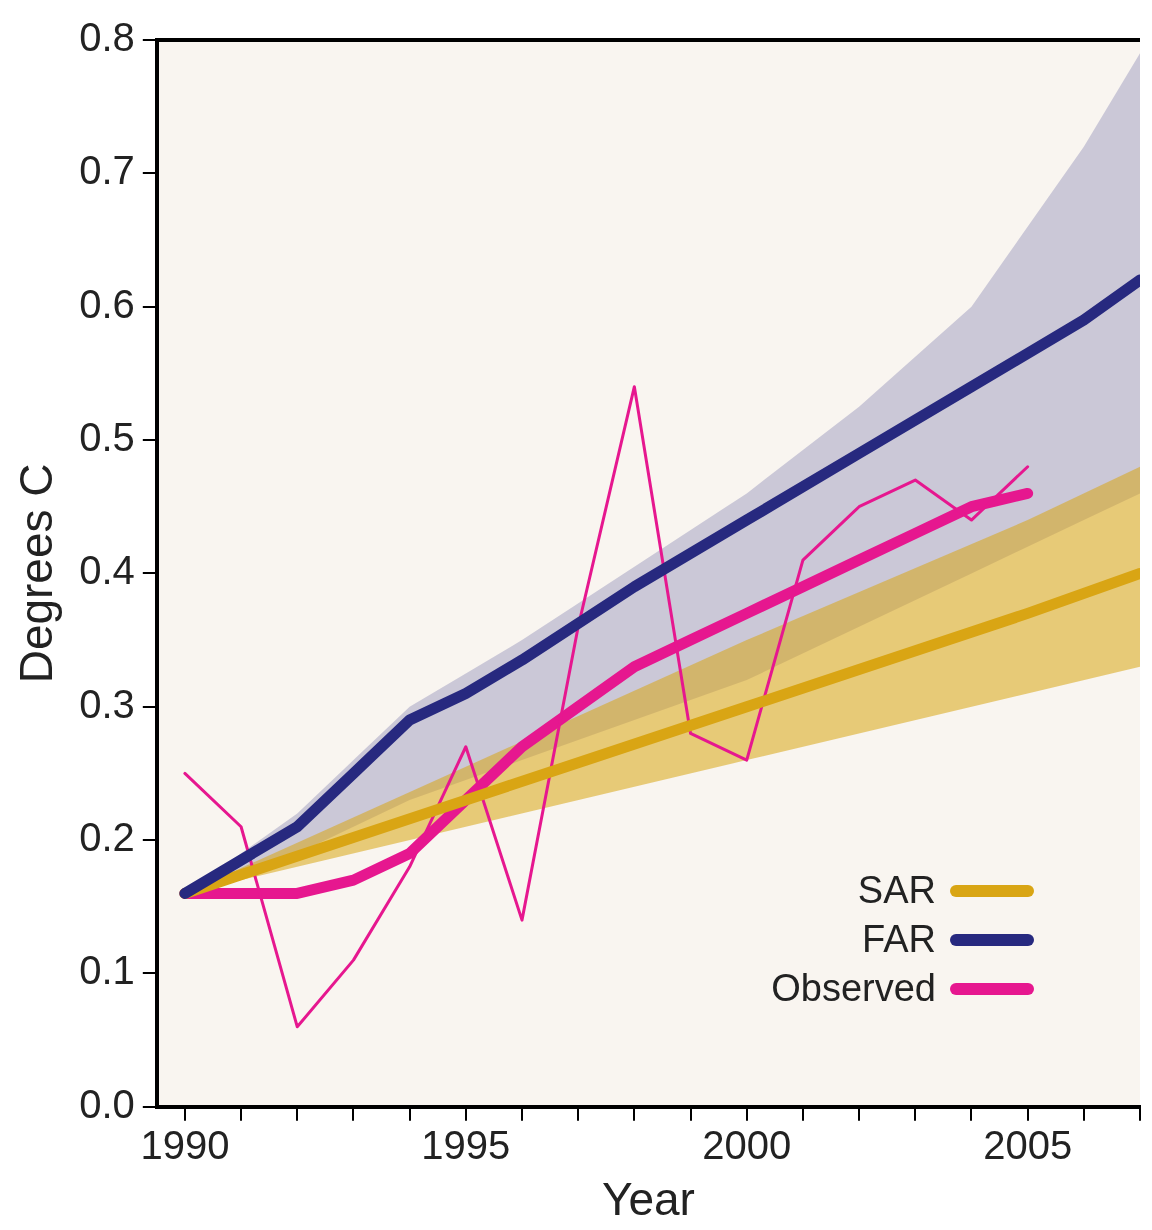 The image size is (1152, 1230). What do you see at coordinates (36, 573) in the screenshot?
I see `y-axis-title: Degrees C` at bounding box center [36, 573].